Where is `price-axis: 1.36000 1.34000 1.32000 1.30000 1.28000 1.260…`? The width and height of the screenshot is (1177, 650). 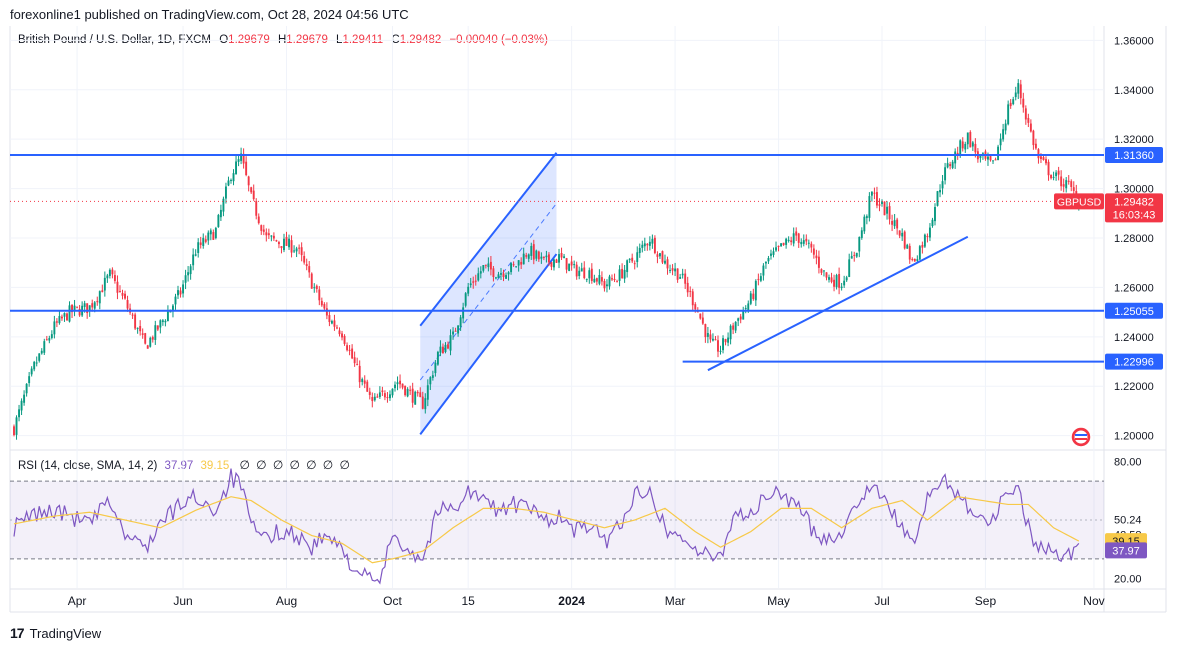
price-axis: 1.36000 1.34000 1.32000 1.30000 1.28000 1.260… is located at coordinates (1108, 310).